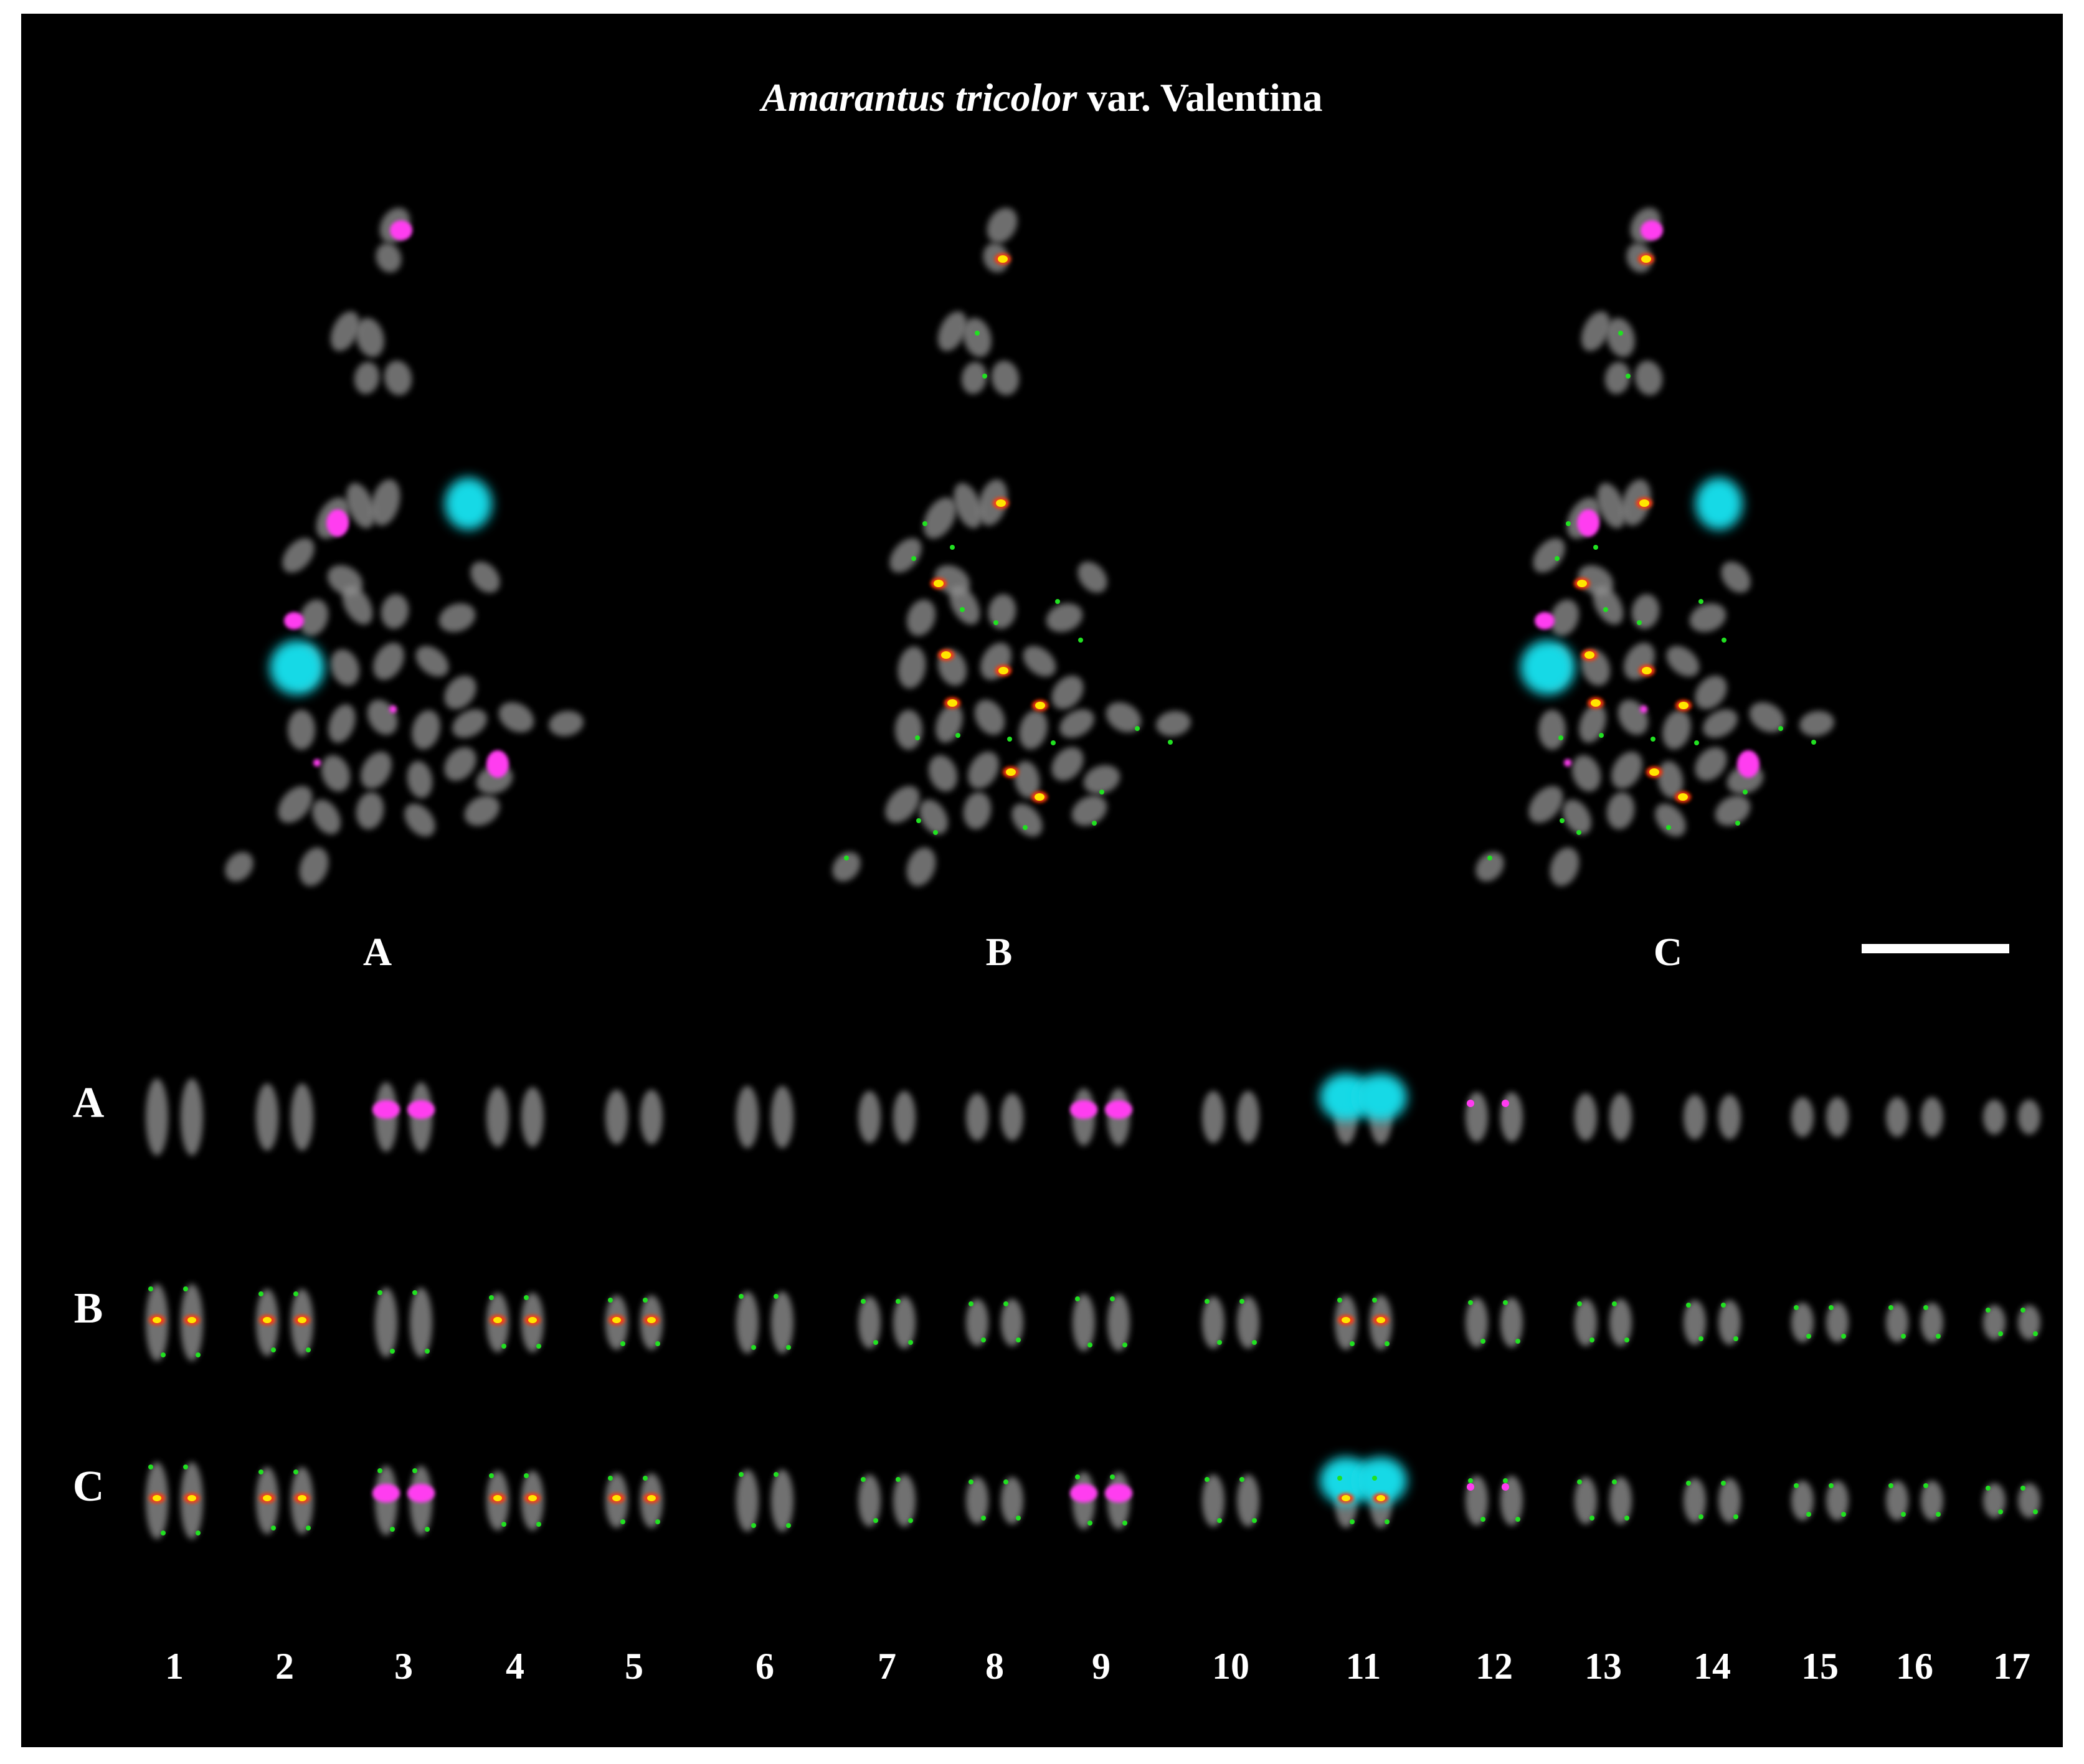  What do you see at coordinates (1603, 1667) in the screenshot?
I see `chromosome-number: 13` at bounding box center [1603, 1667].